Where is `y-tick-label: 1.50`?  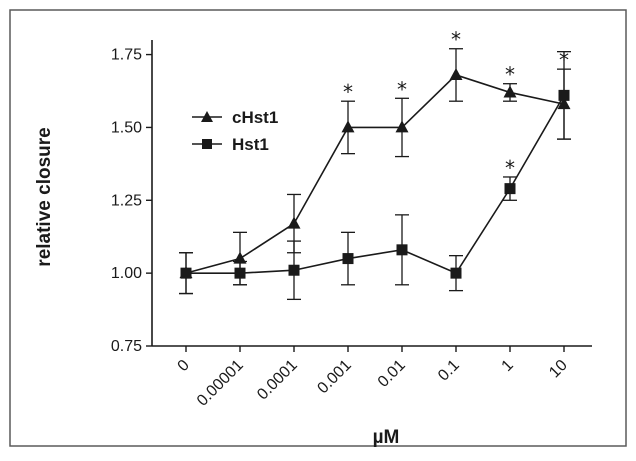 y-tick-label: 1.50 is located at coordinates (126, 127).